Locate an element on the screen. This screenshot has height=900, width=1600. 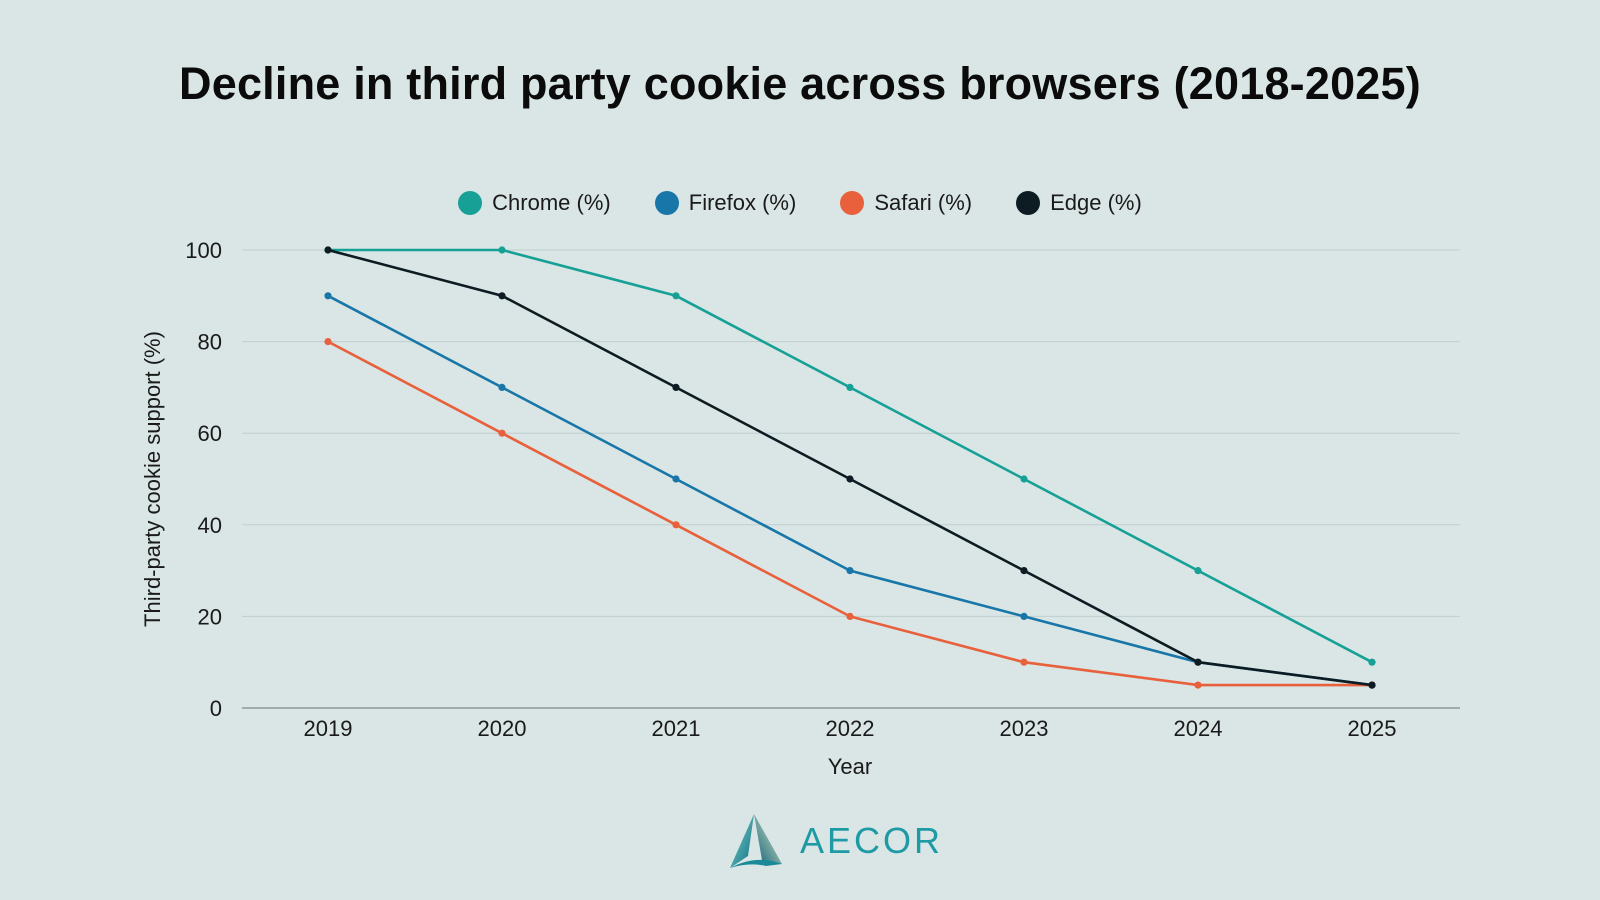
x-axis-label: Year is located at coordinates (850, 766).